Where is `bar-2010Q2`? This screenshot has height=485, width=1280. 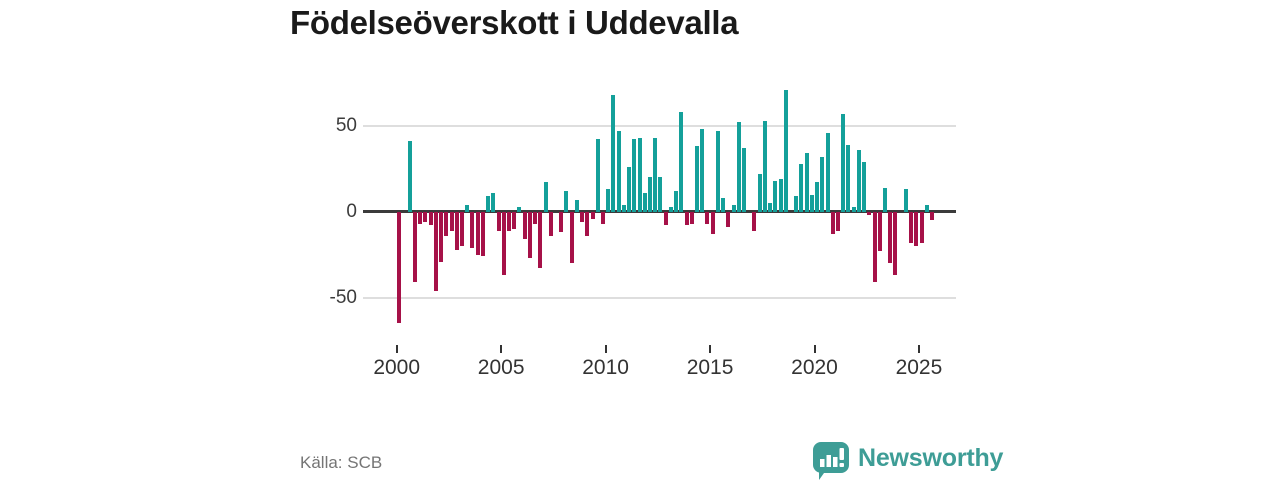 bar-2010Q2 is located at coordinates (613, 153).